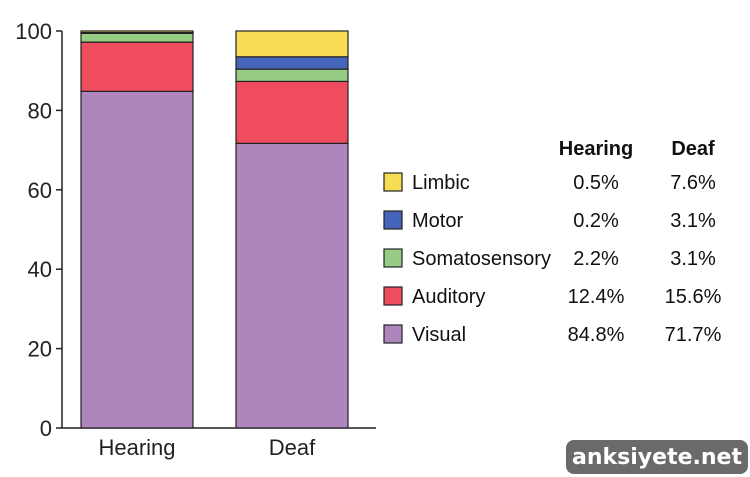  What do you see at coordinates (292, 285) in the screenshot?
I see `bar-segment-visual-deaf` at bounding box center [292, 285].